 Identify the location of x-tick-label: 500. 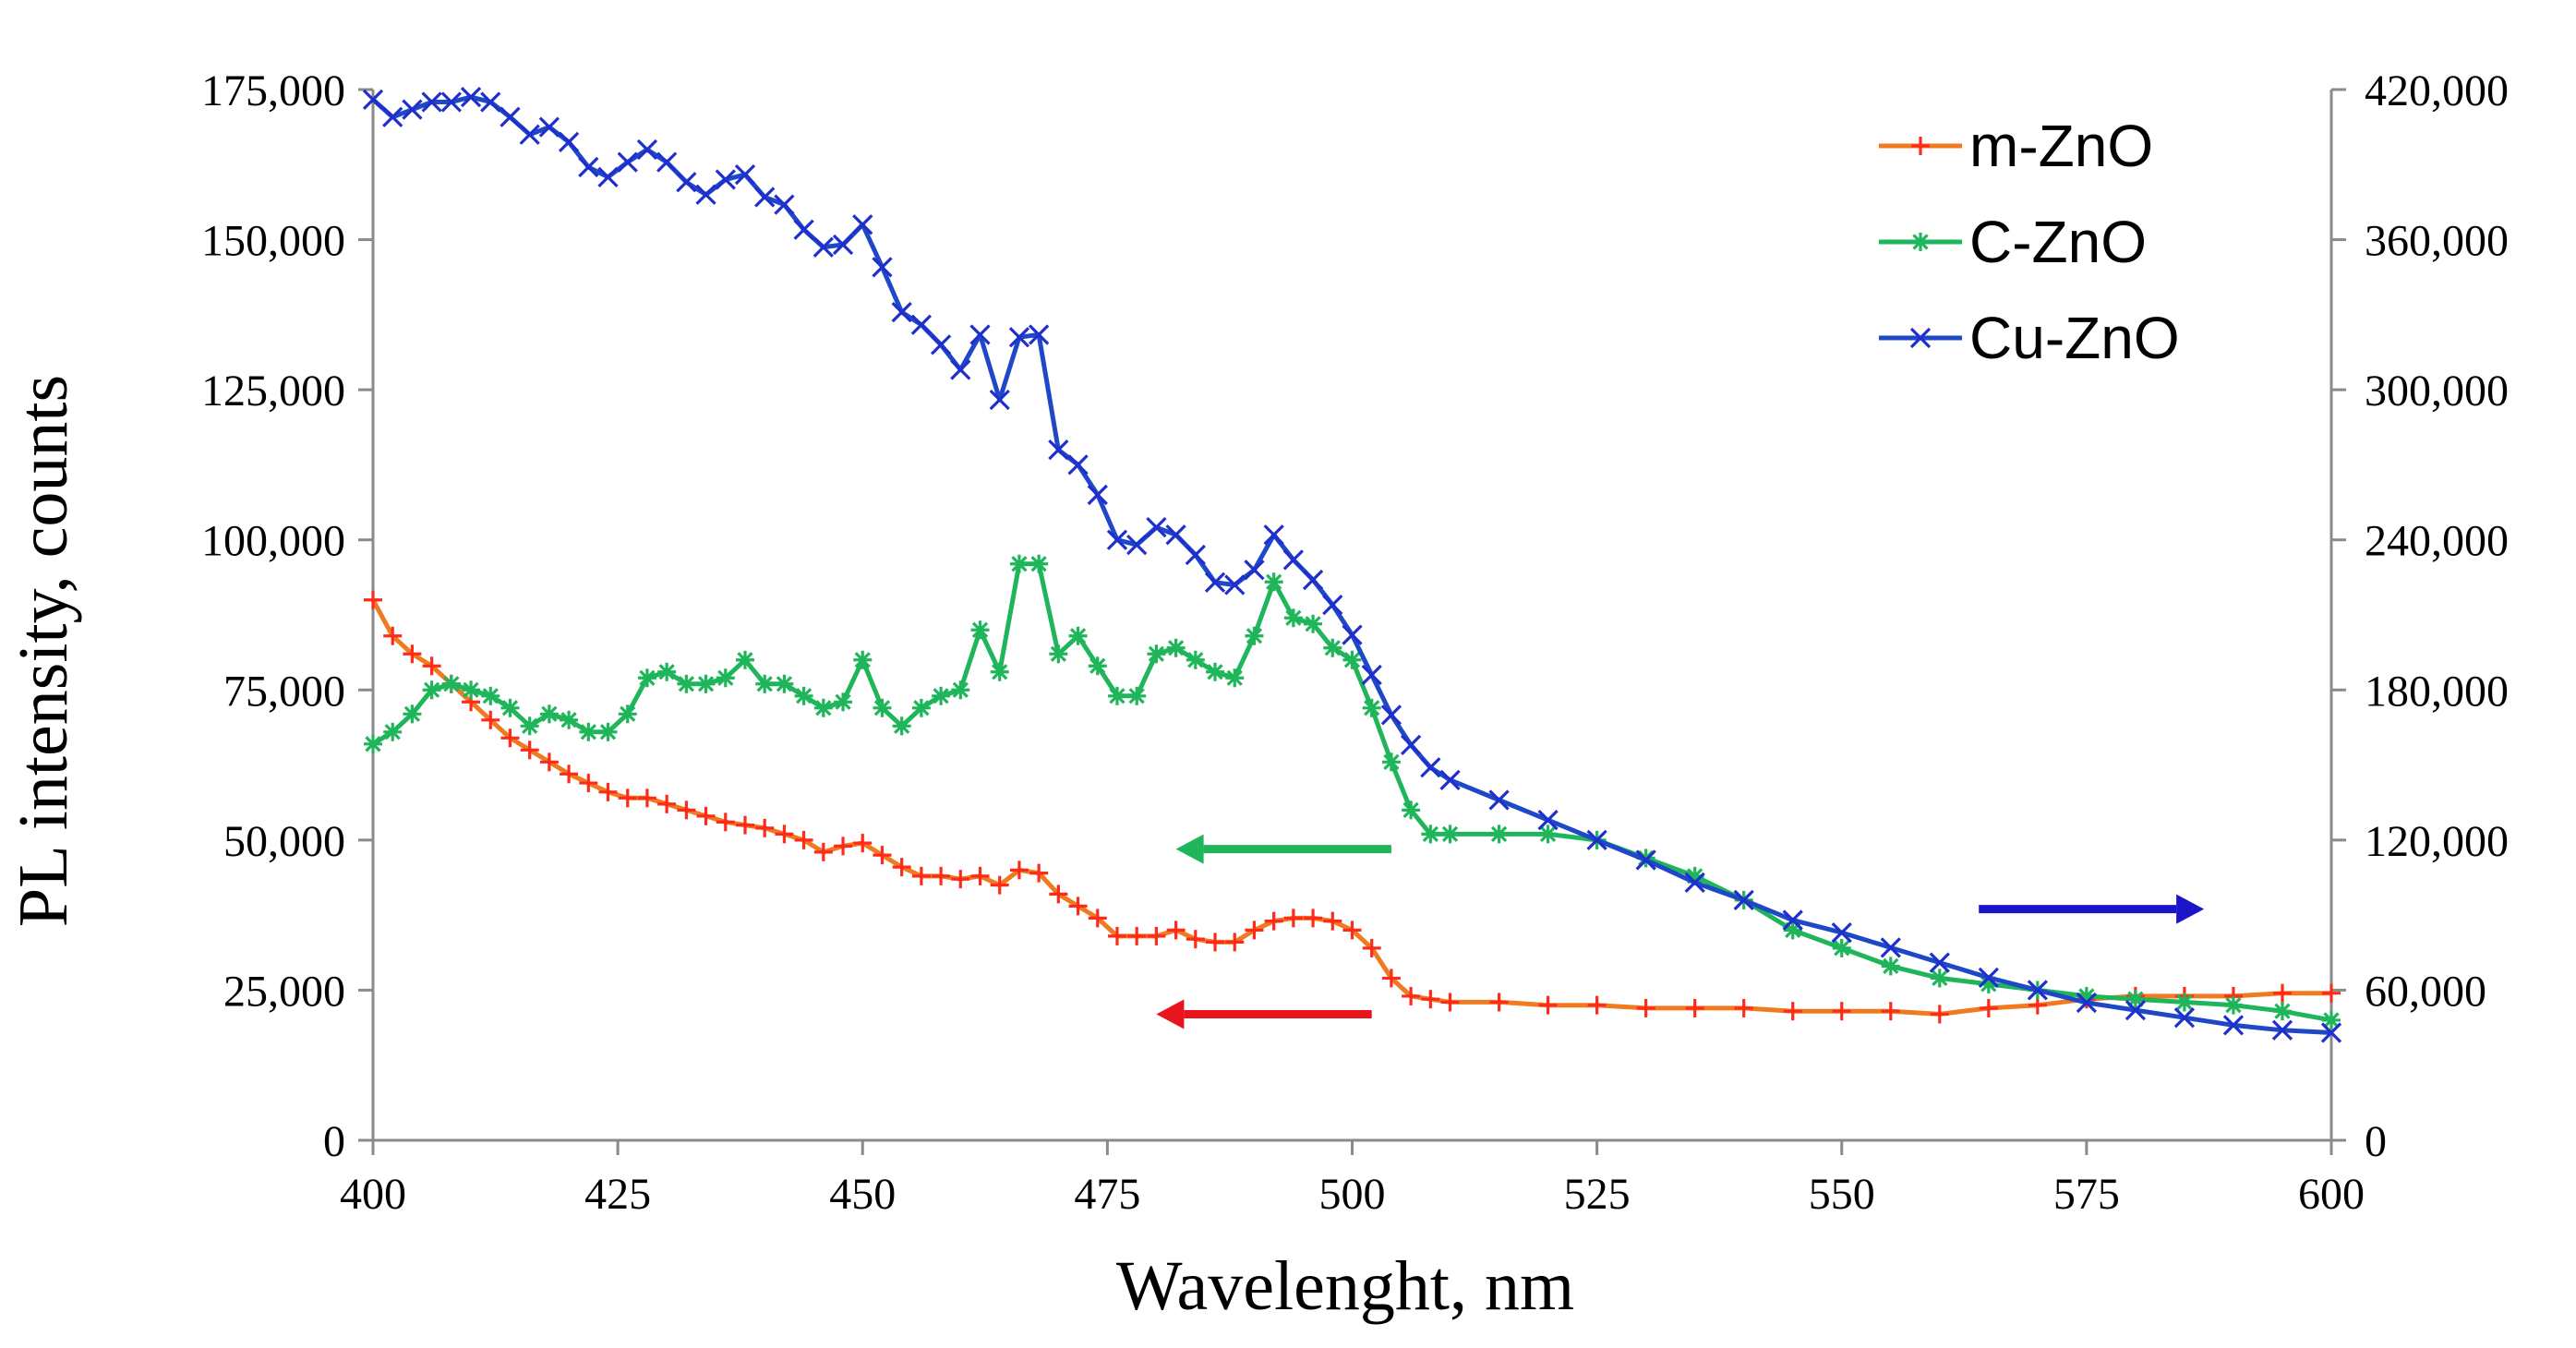
(1352, 1194).